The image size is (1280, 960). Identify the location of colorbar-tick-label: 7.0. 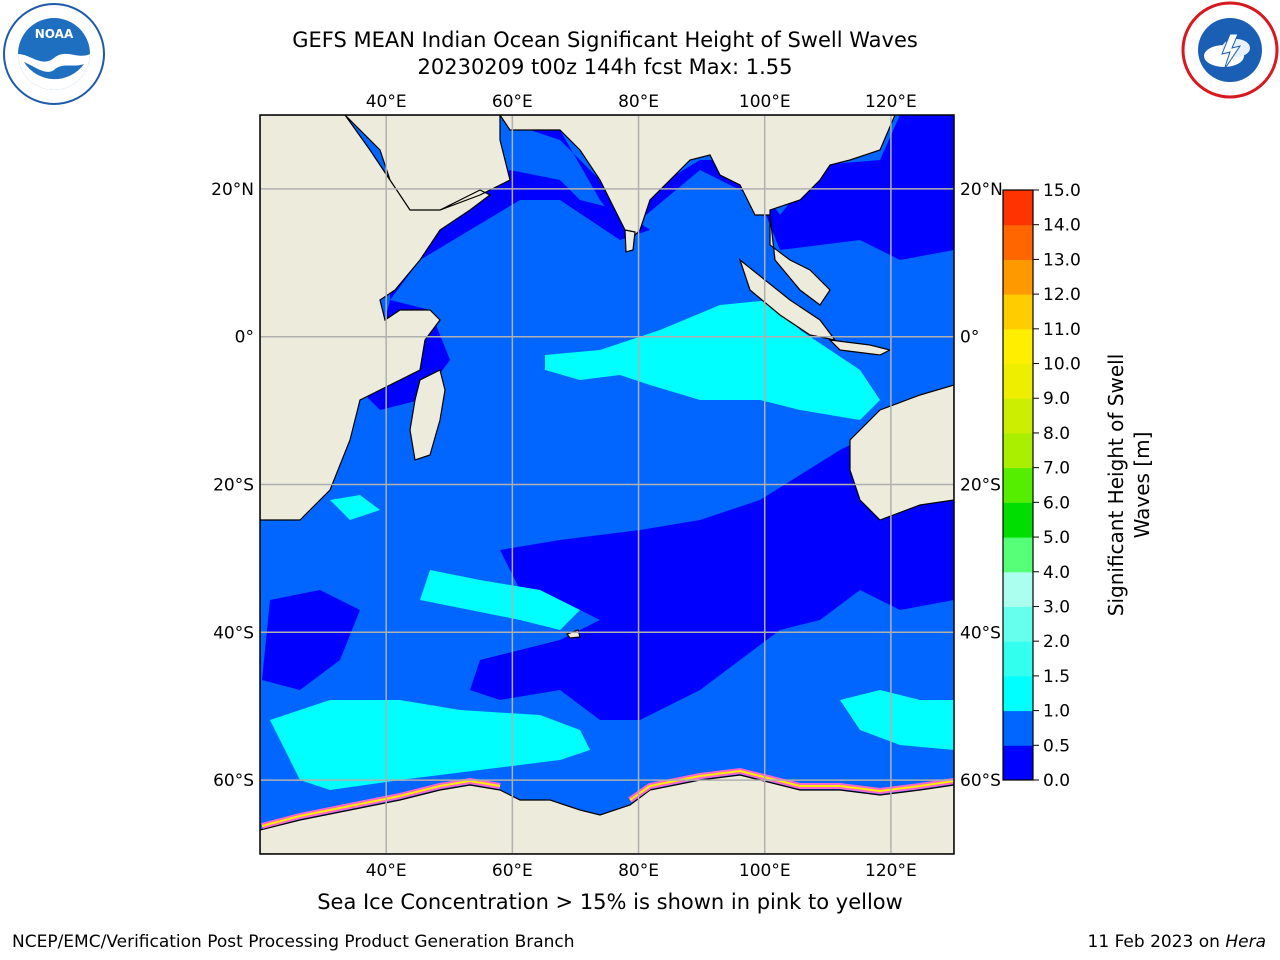
(1056, 469).